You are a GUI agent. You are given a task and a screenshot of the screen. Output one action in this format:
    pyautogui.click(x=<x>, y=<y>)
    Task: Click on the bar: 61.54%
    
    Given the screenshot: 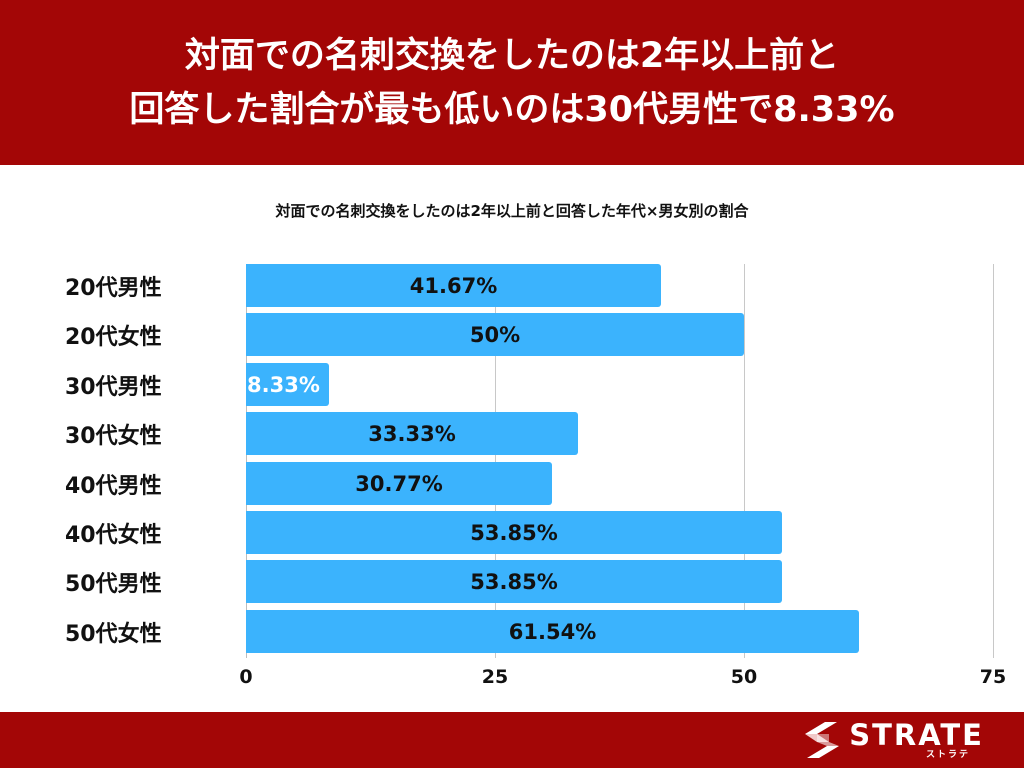 What is the action you would take?
    pyautogui.click(x=552, y=631)
    